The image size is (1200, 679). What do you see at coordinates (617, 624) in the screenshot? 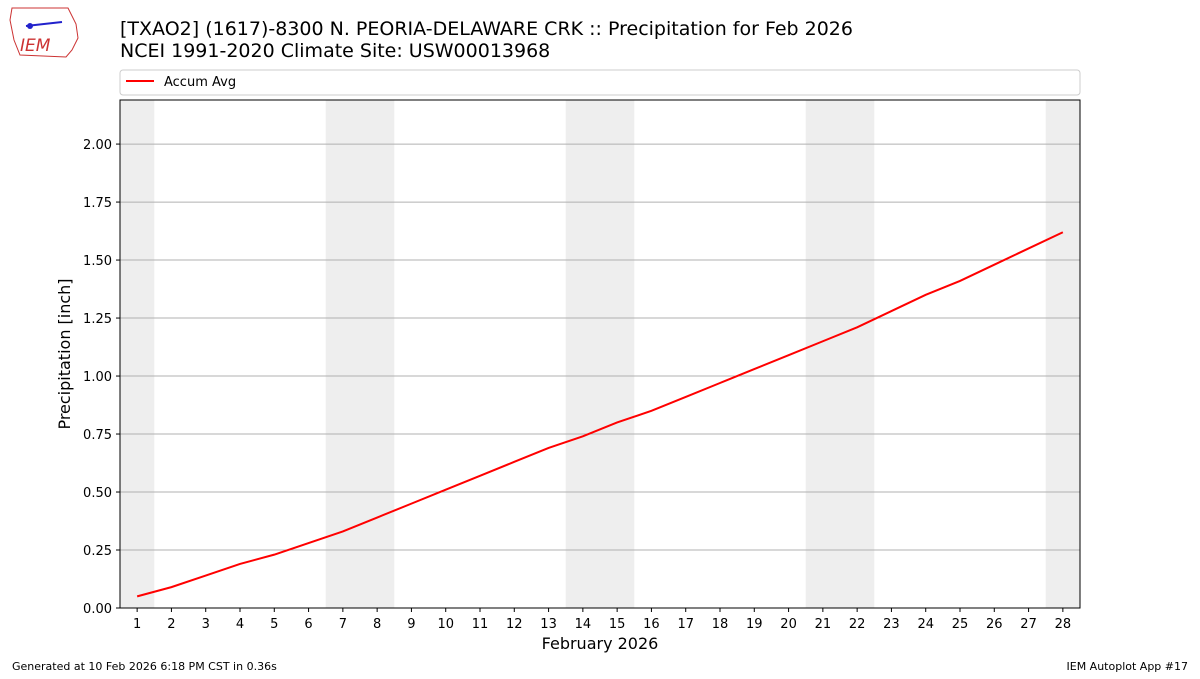
I see `x-tick-label: 15` at bounding box center [617, 624].